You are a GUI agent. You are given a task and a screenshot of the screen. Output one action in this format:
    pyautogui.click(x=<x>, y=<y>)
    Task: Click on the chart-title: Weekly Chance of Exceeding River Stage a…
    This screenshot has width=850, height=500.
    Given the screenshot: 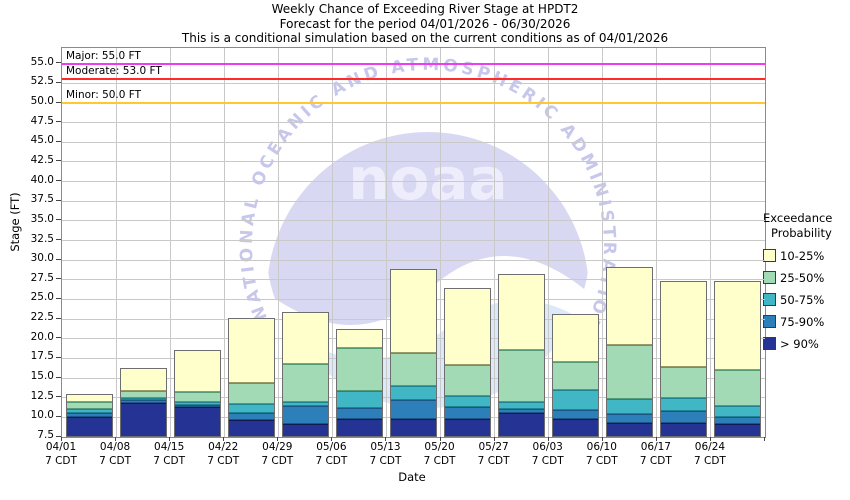 What is the action you would take?
    pyautogui.click(x=425, y=9)
    